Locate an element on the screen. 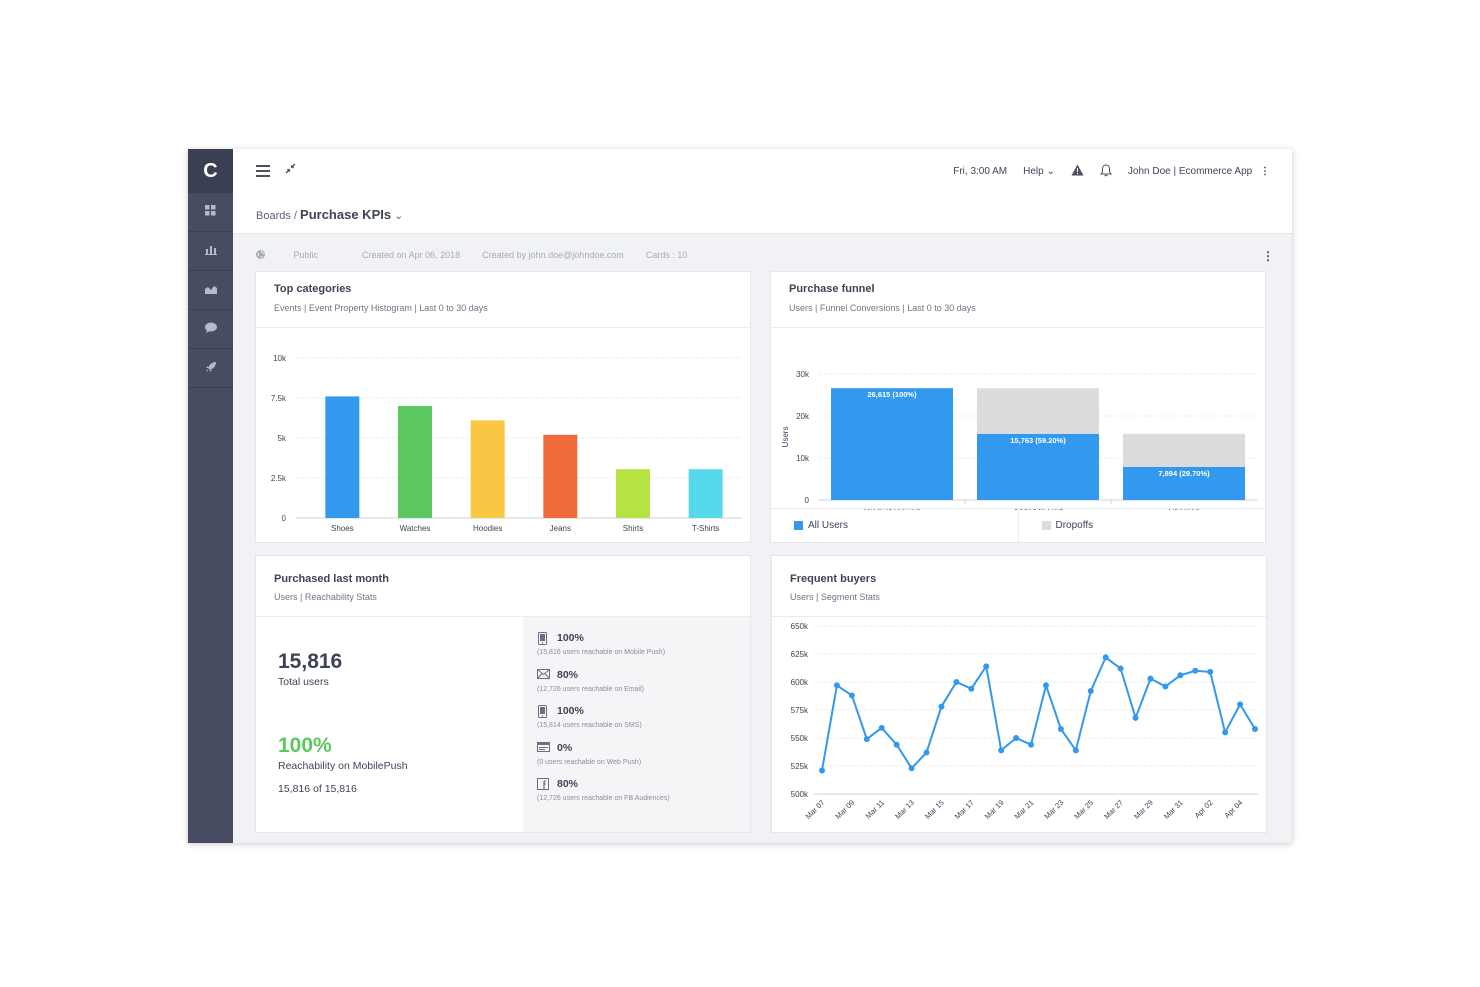 The width and height of the screenshot is (1480, 987). visibility-label: Public is located at coordinates (306, 255).